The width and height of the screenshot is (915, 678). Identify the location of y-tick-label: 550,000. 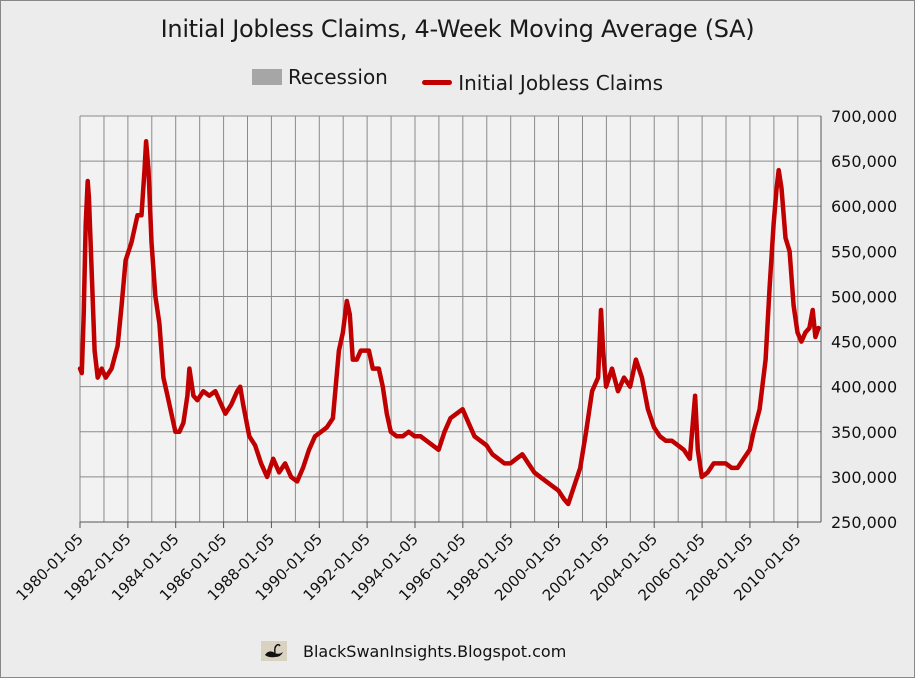
(864, 251).